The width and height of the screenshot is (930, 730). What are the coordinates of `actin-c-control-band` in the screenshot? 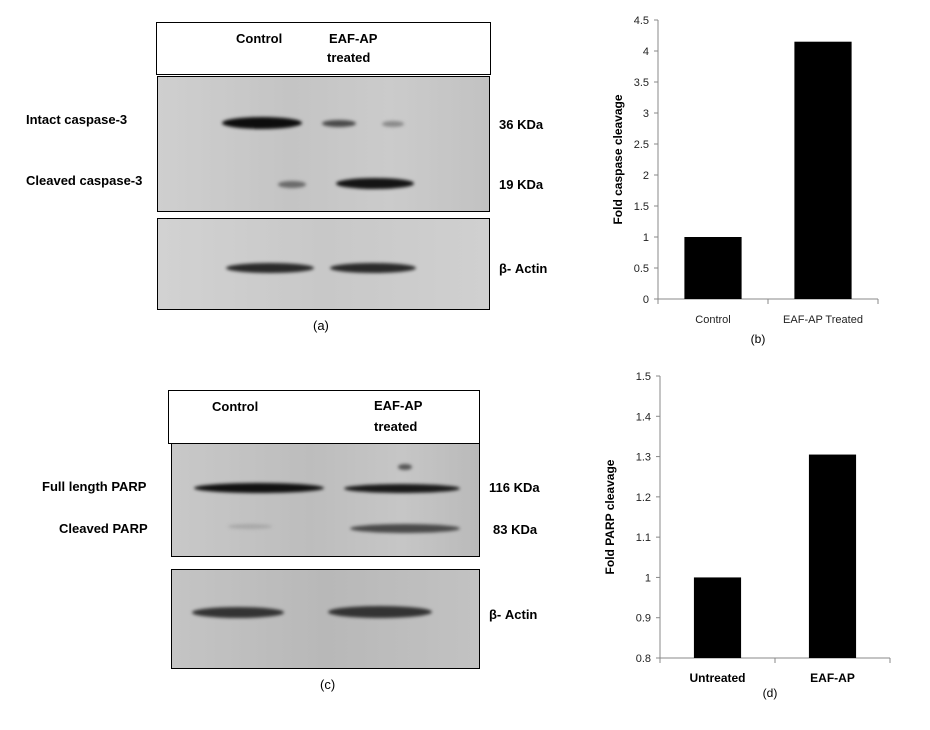 It's located at (238, 612).